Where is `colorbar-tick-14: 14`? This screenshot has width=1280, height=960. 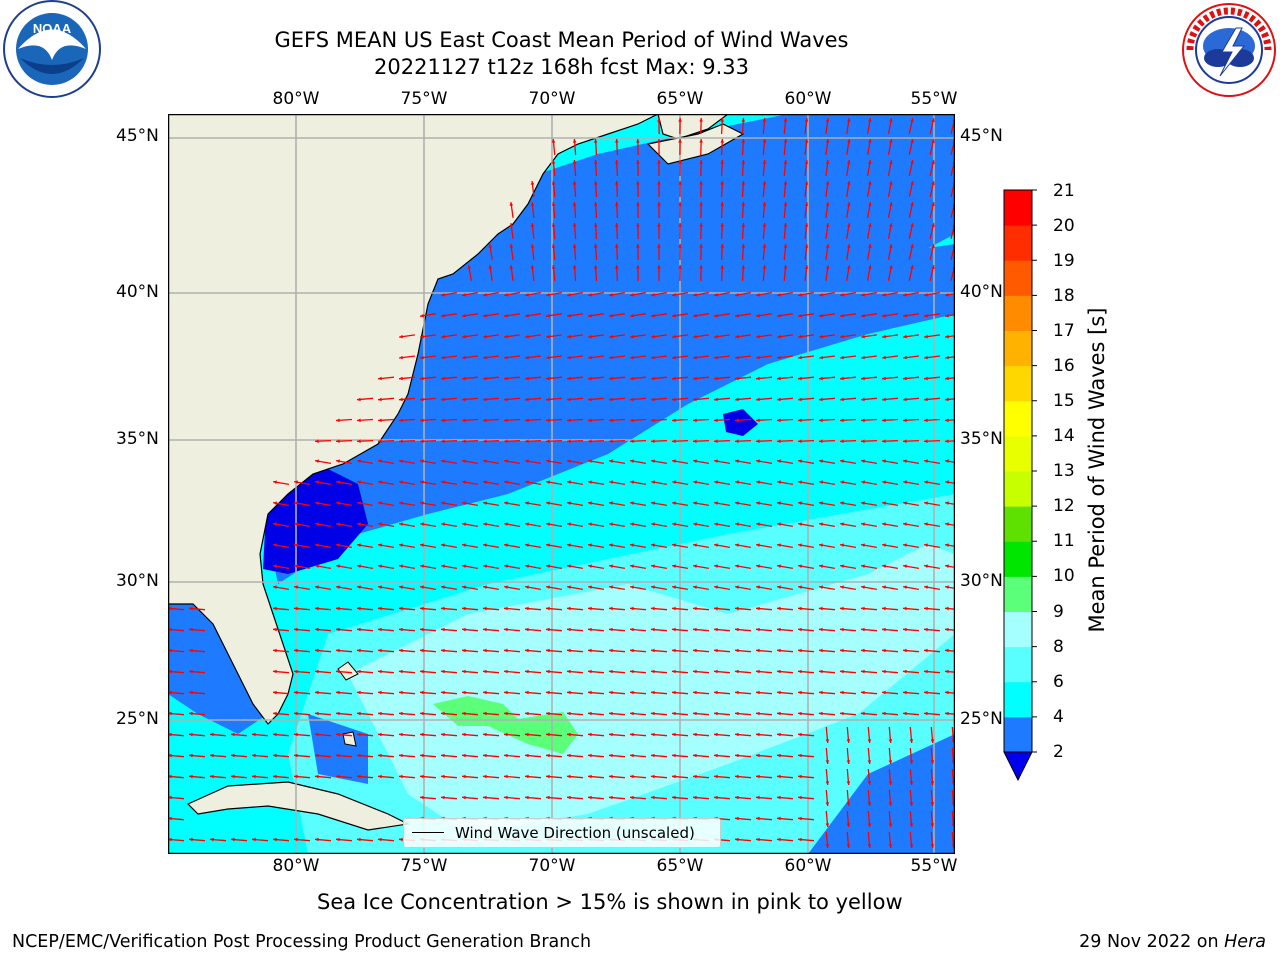 colorbar-tick-14: 14 is located at coordinates (1064, 436).